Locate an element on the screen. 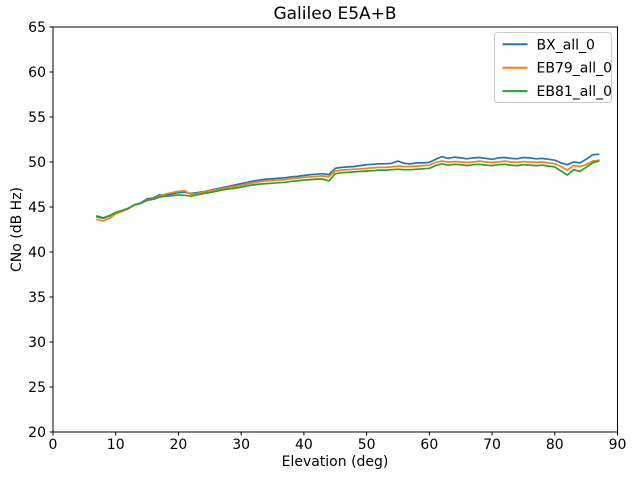 This screenshot has height=484, width=640. legend: BX_all_0 EB79_all_0 EB81_all_0 is located at coordinates (553, 67).